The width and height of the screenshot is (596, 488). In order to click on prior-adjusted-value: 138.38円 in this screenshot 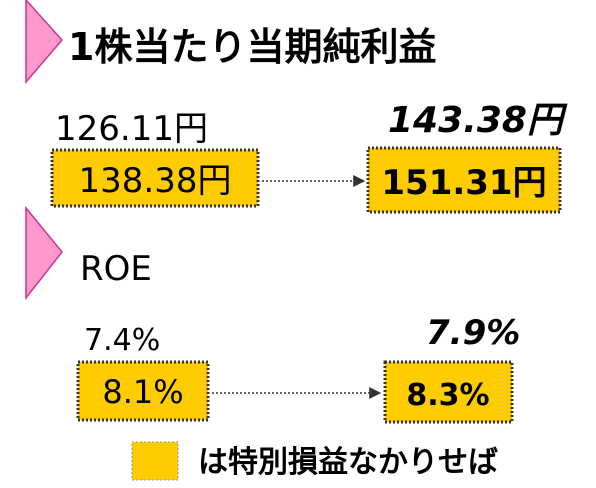, I will do `click(155, 181)`.